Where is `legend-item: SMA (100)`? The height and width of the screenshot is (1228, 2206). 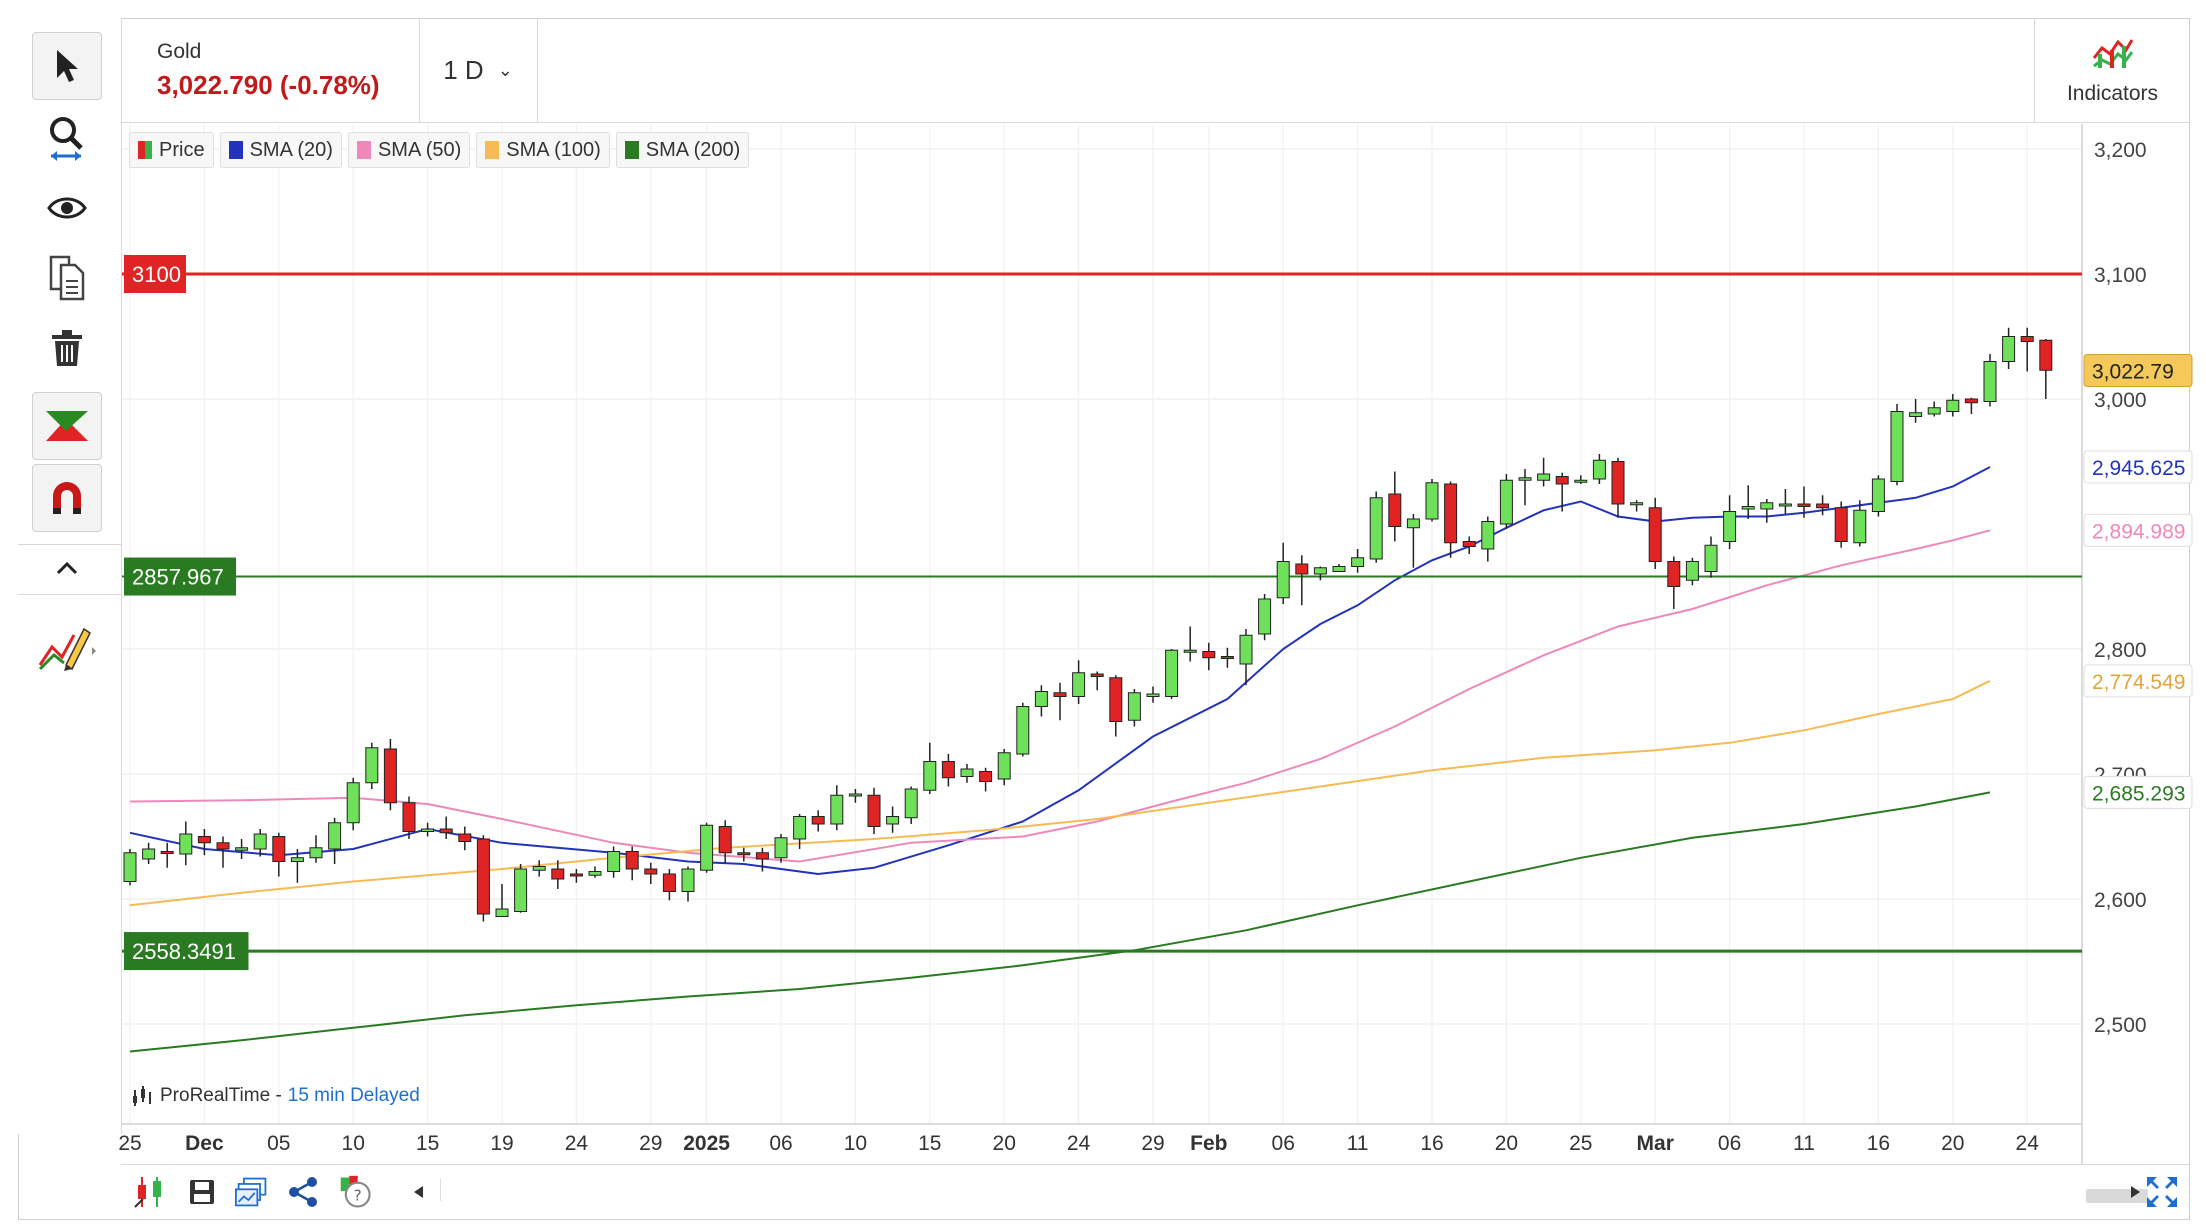
legend-item: SMA (100) is located at coordinates (543, 150).